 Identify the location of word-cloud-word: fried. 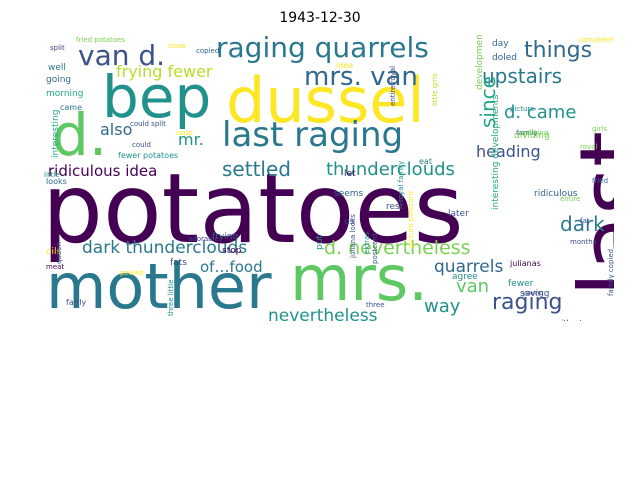
(600, 181).